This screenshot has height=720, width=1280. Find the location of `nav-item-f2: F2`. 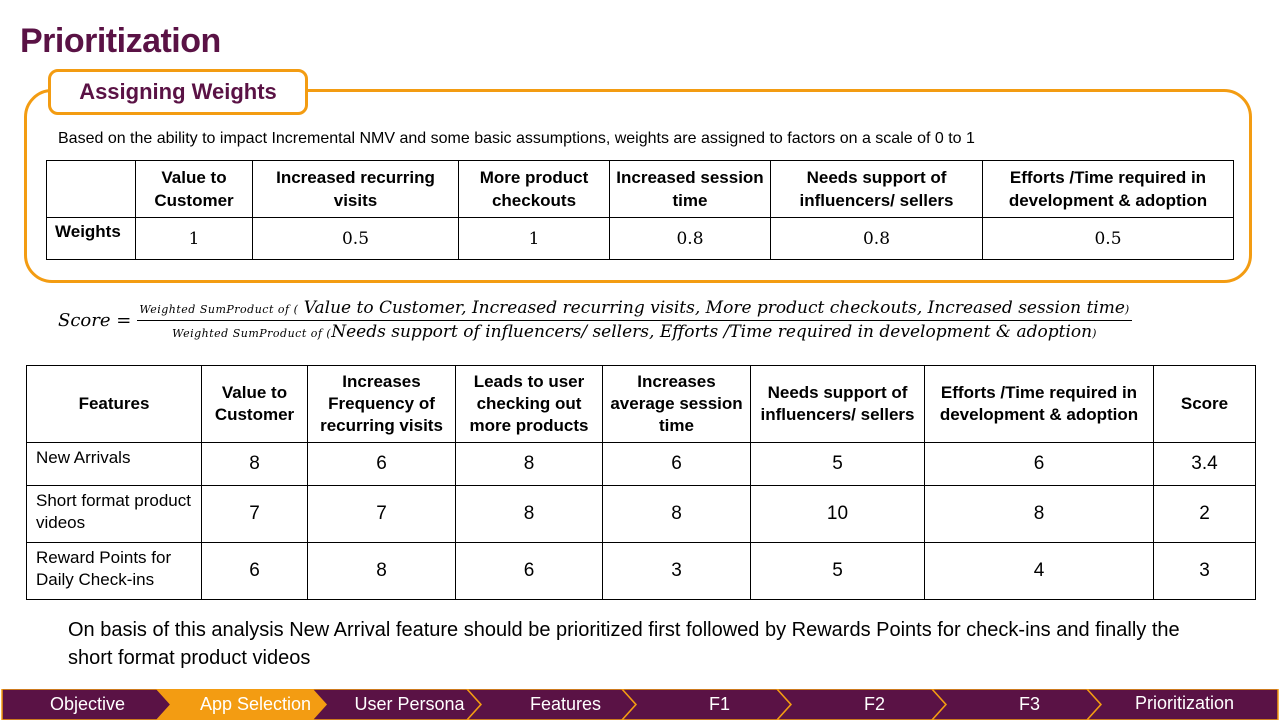

nav-item-f2: F2 is located at coordinates (874, 704).